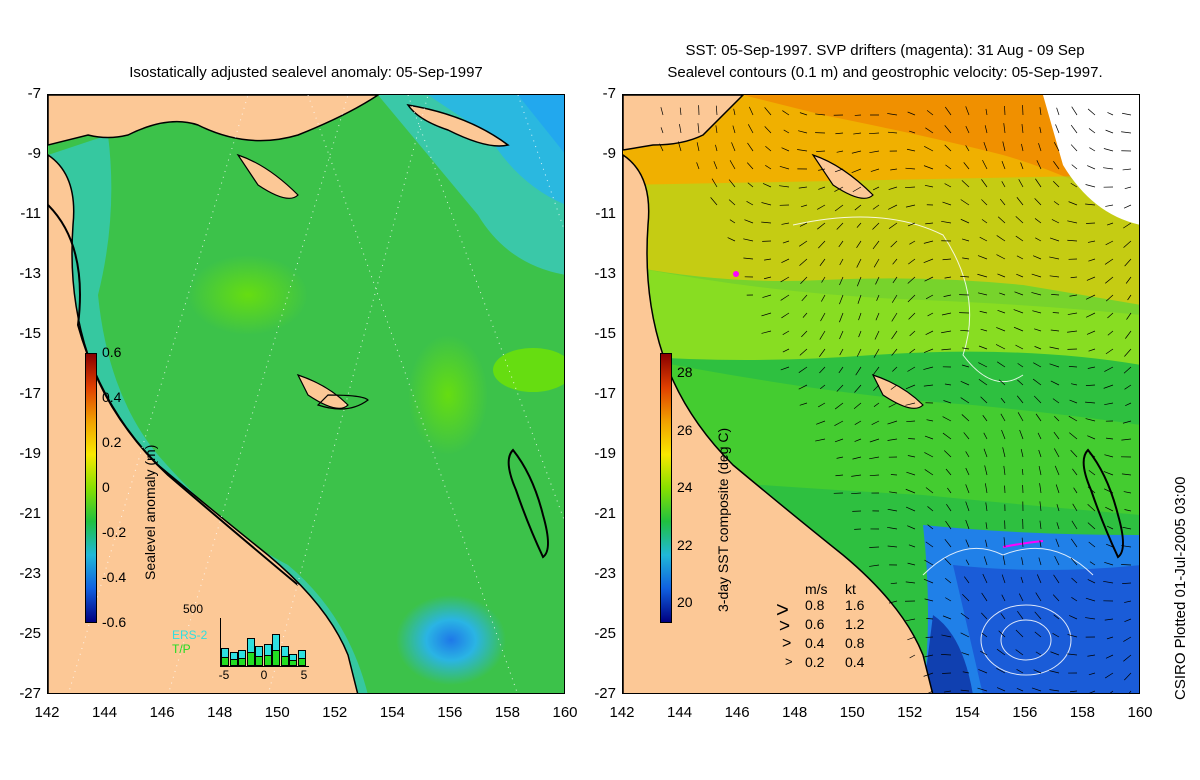 The height and width of the screenshot is (780, 1200). What do you see at coordinates (850, 589) in the screenshot?
I see `velocity-legend-header-kt: kt` at bounding box center [850, 589].